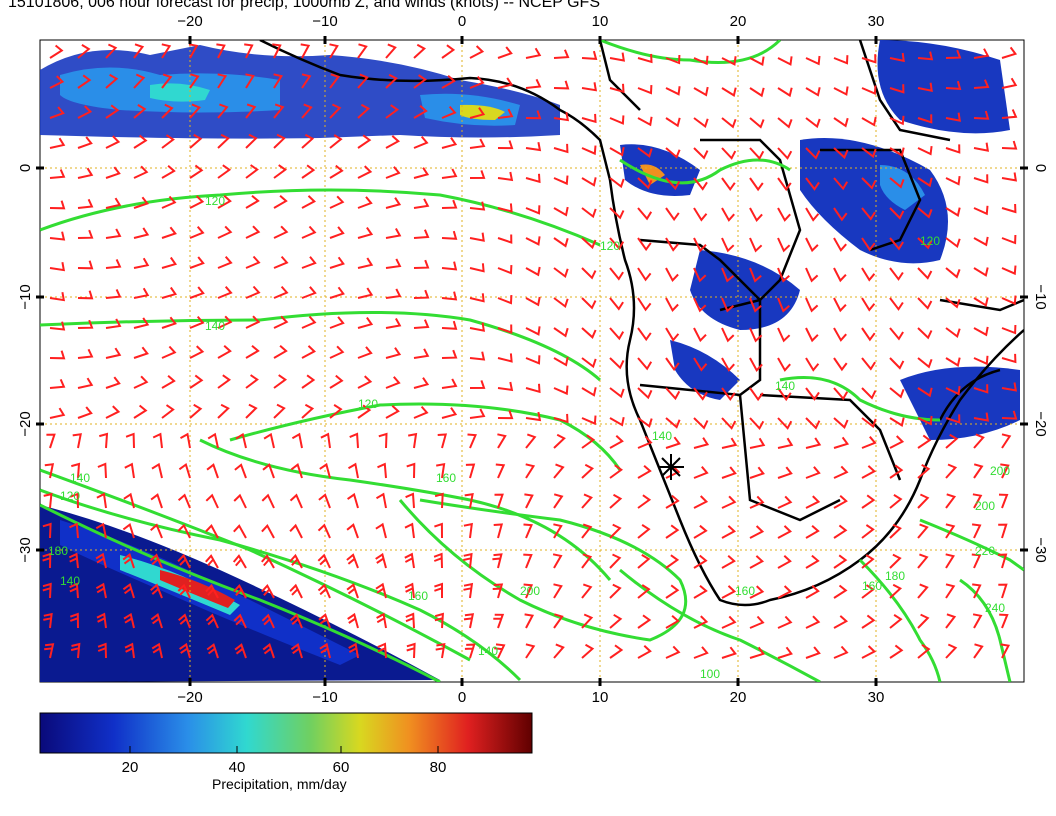  What do you see at coordinates (324, 21) in the screenshot?
I see `x-tick-top: −10` at bounding box center [324, 21].